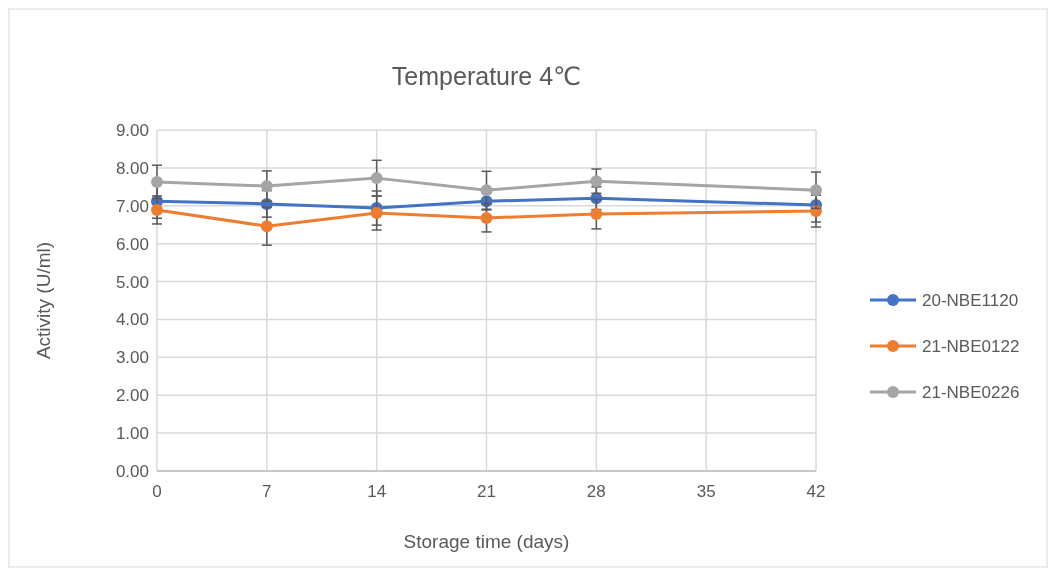 The width and height of the screenshot is (1055, 574). I want to click on legend-label: 20-NBE1120, so click(970, 300).